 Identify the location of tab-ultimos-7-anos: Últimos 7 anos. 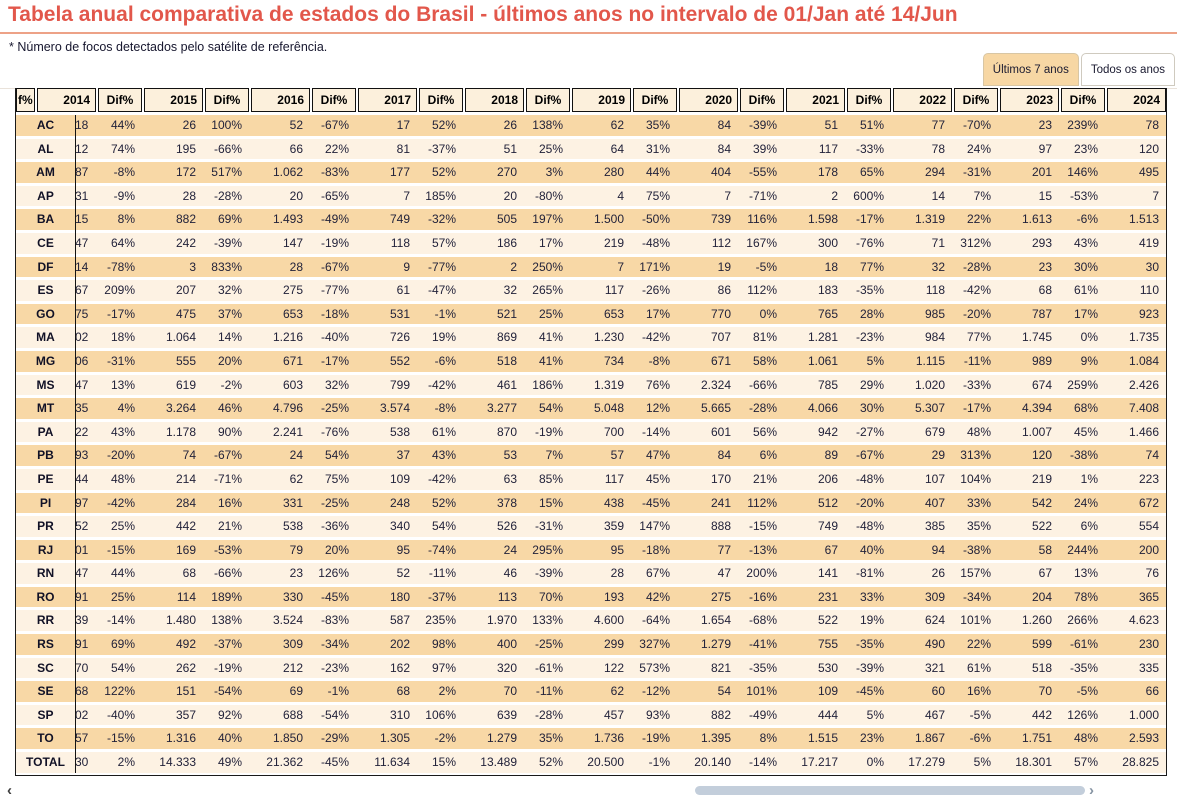
(1030, 69).